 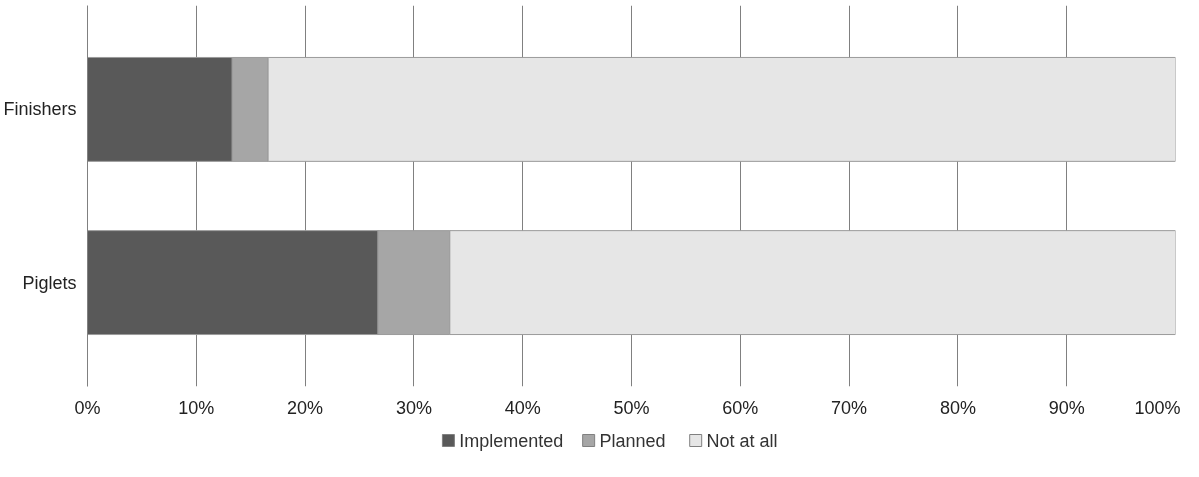 What do you see at coordinates (849, 407) in the screenshot?
I see `x-tick-label: 70%` at bounding box center [849, 407].